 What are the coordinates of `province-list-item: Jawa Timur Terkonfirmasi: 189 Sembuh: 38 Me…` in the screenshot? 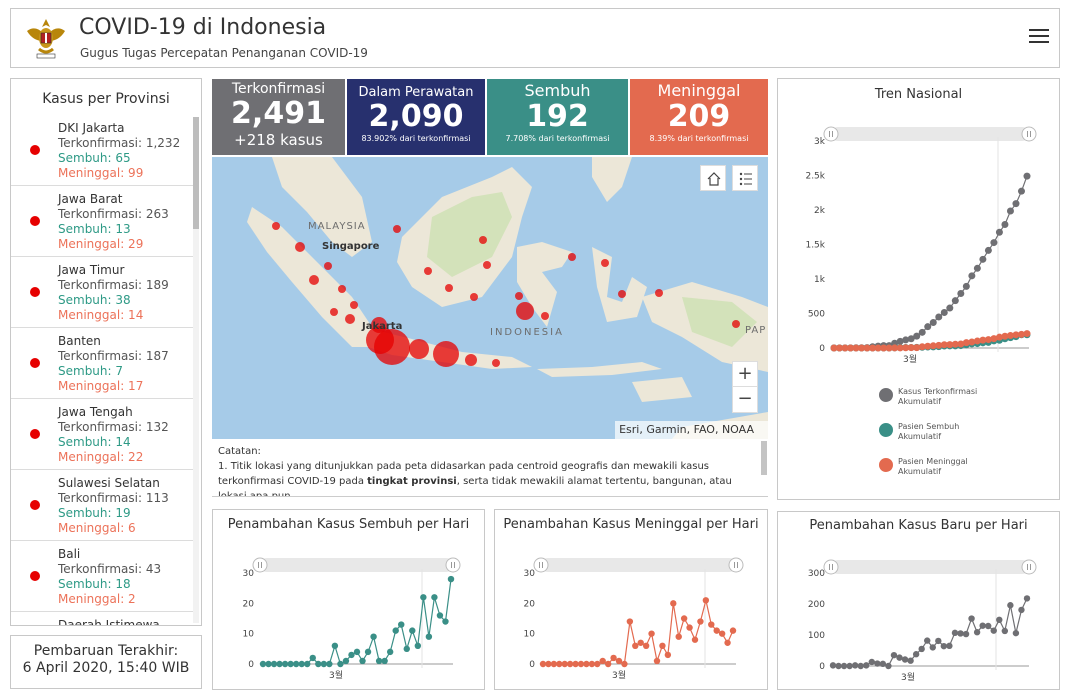 It's located at (103, 292).